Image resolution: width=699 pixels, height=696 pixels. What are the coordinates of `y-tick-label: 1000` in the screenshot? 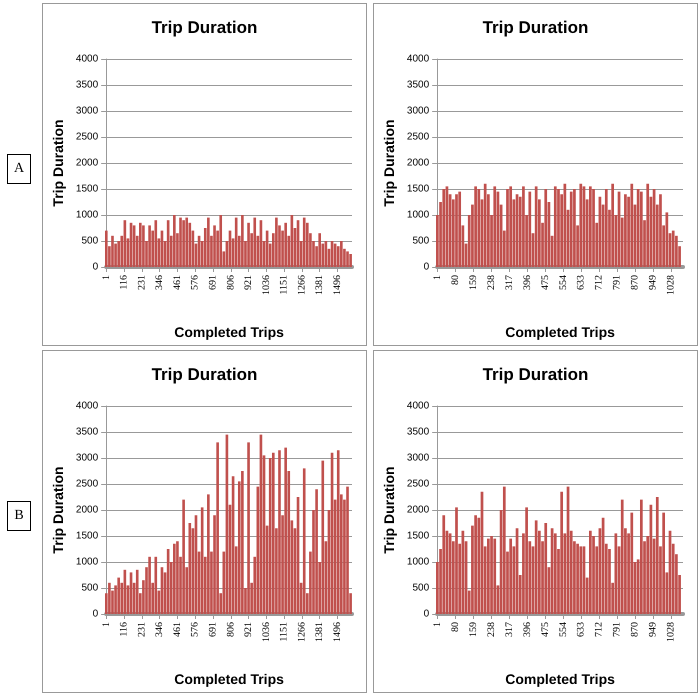 It's located at (87, 215).